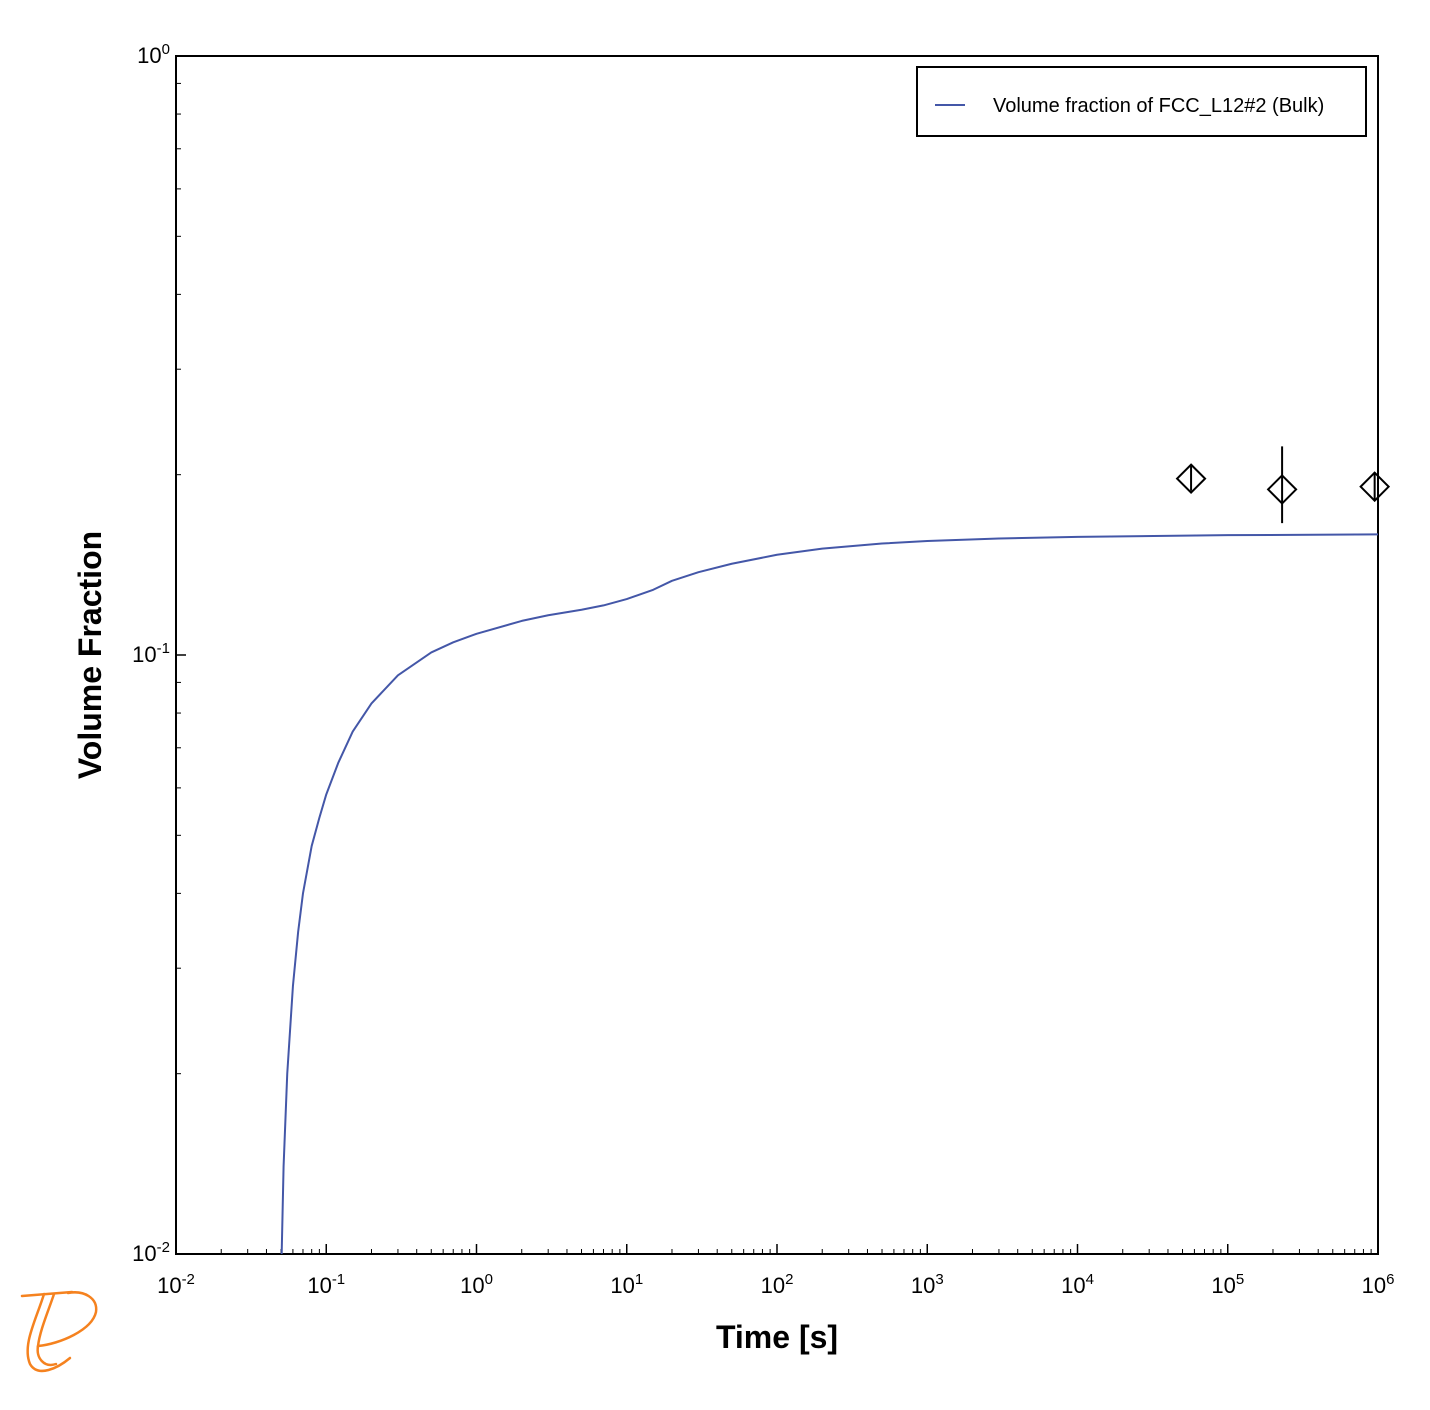 The height and width of the screenshot is (1410, 1430). I want to click on x-tick-label: 10⁴, so click(1077, 1284).